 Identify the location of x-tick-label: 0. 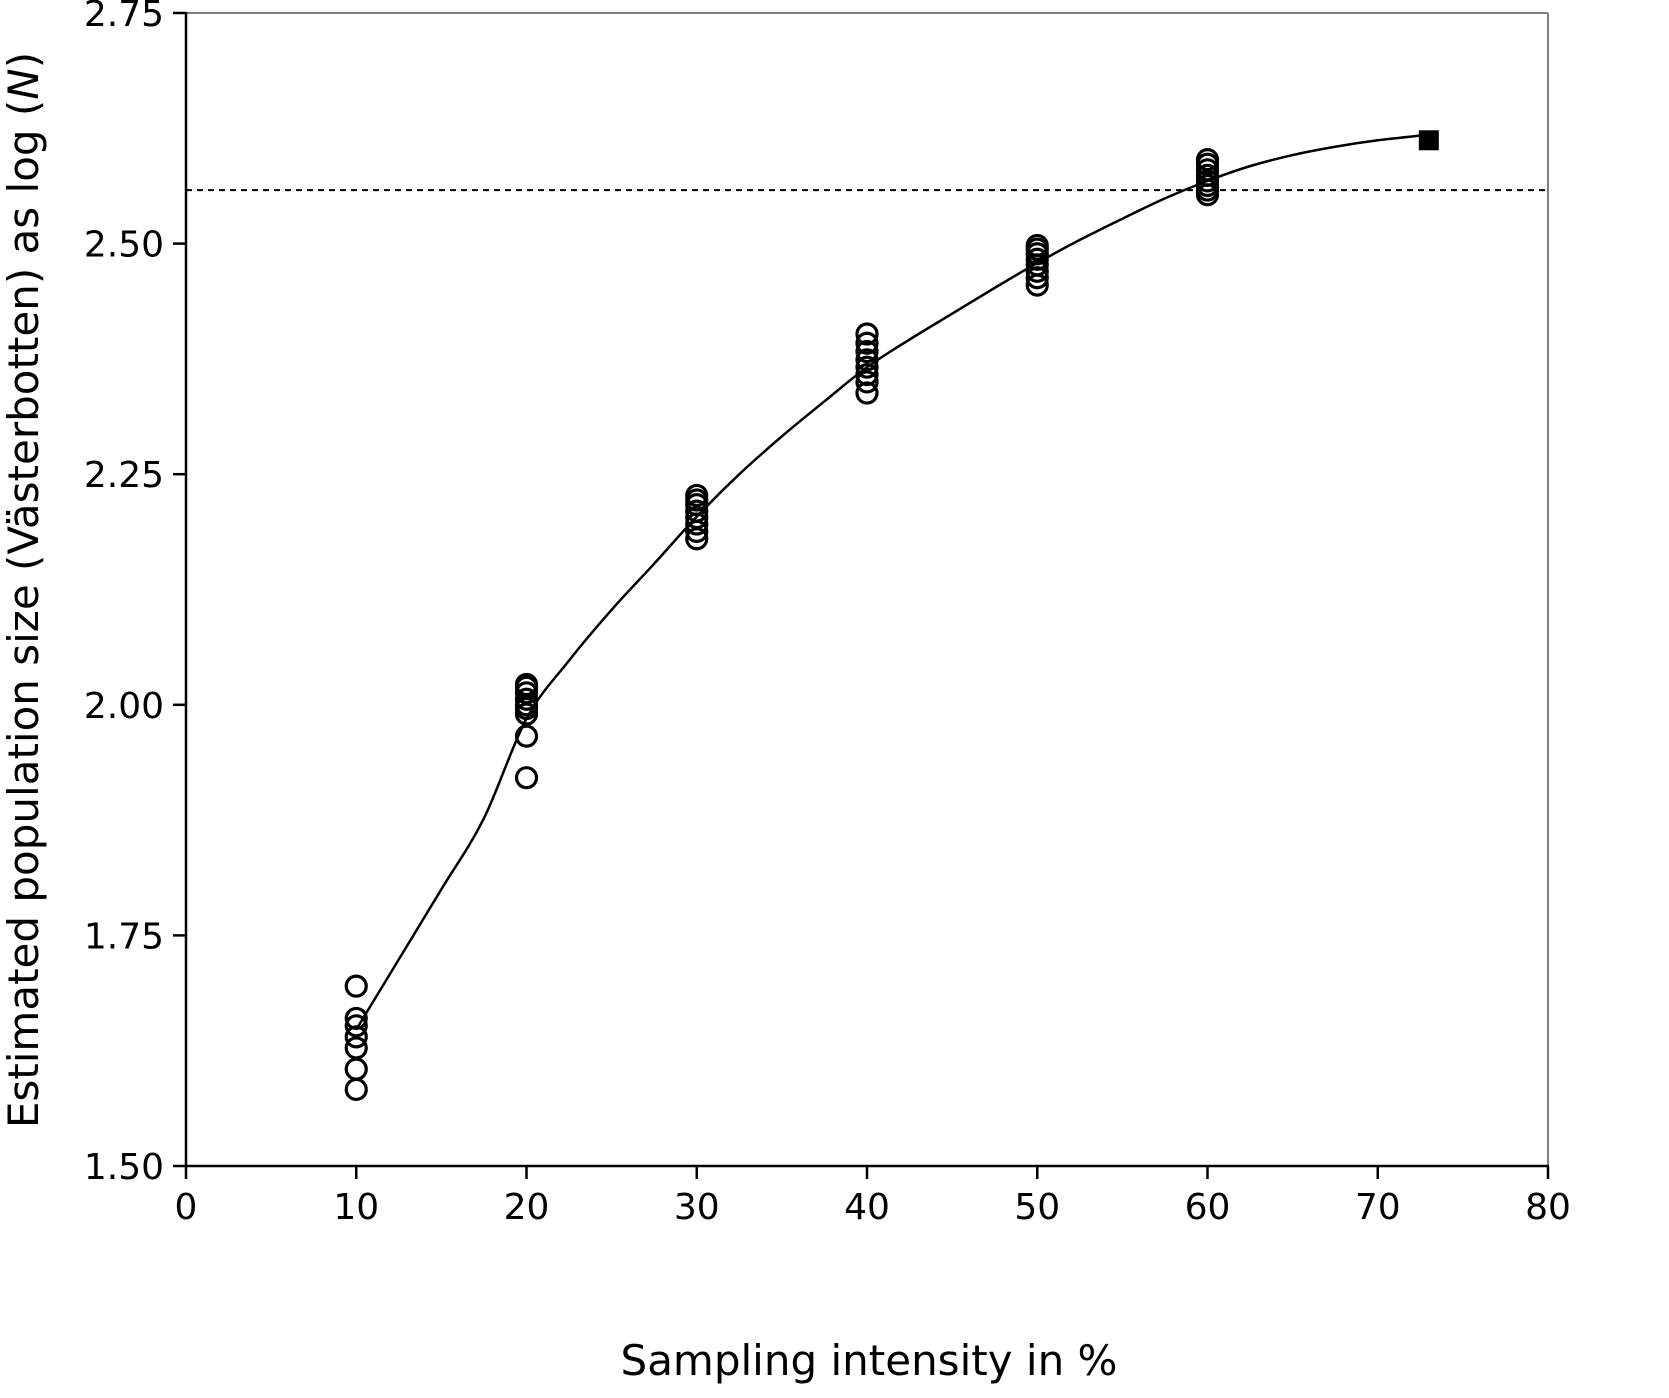
(186, 1207).